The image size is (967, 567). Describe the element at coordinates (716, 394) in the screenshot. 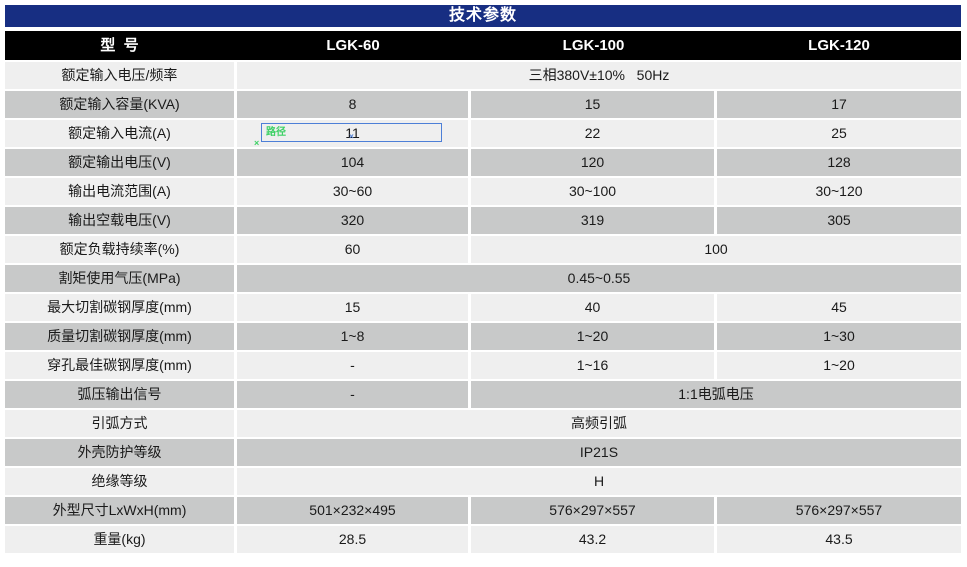

I see `value-cell: 1:1电弧电压` at that location.